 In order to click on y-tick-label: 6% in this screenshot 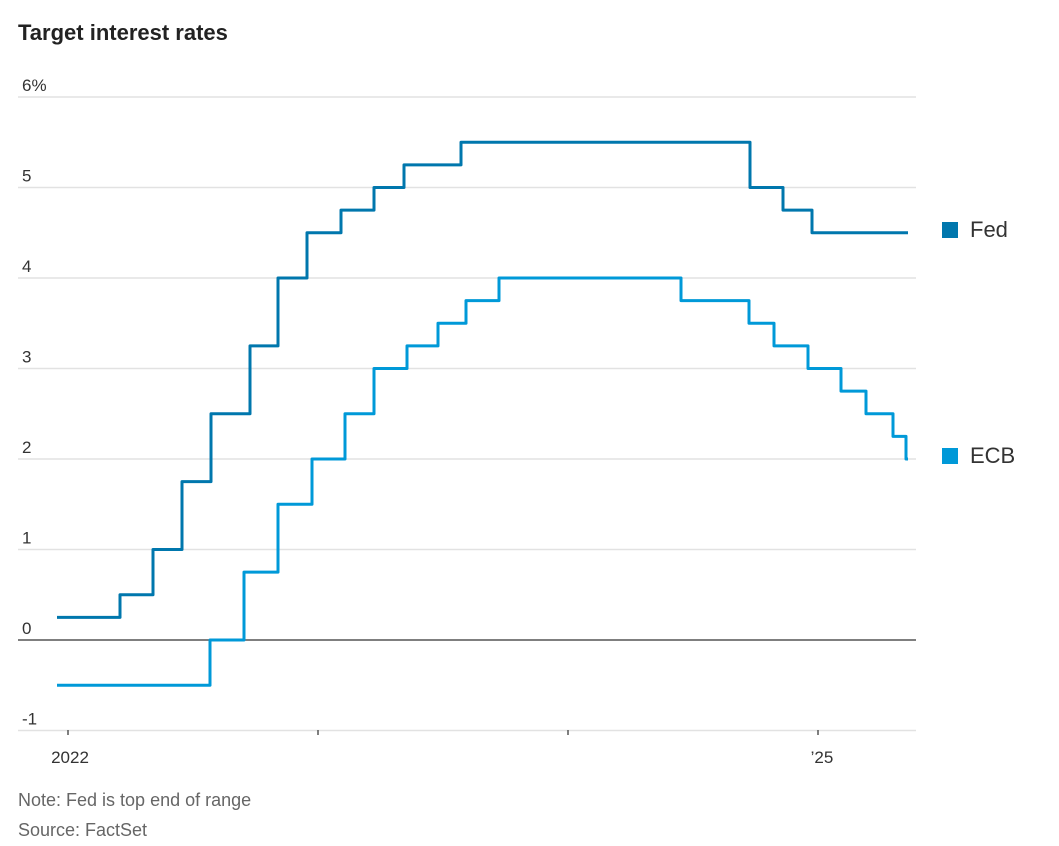, I will do `click(34, 85)`.